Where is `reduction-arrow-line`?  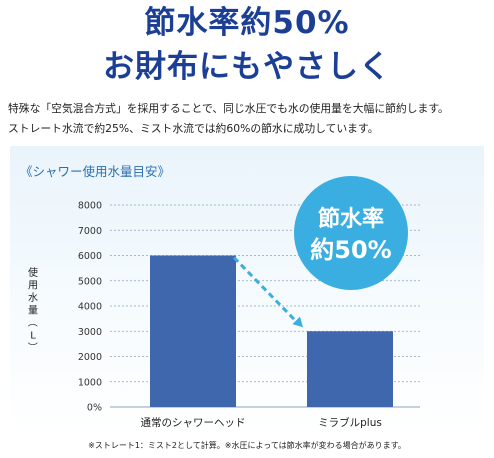
reduction-arrow-line is located at coordinates (265, 290).